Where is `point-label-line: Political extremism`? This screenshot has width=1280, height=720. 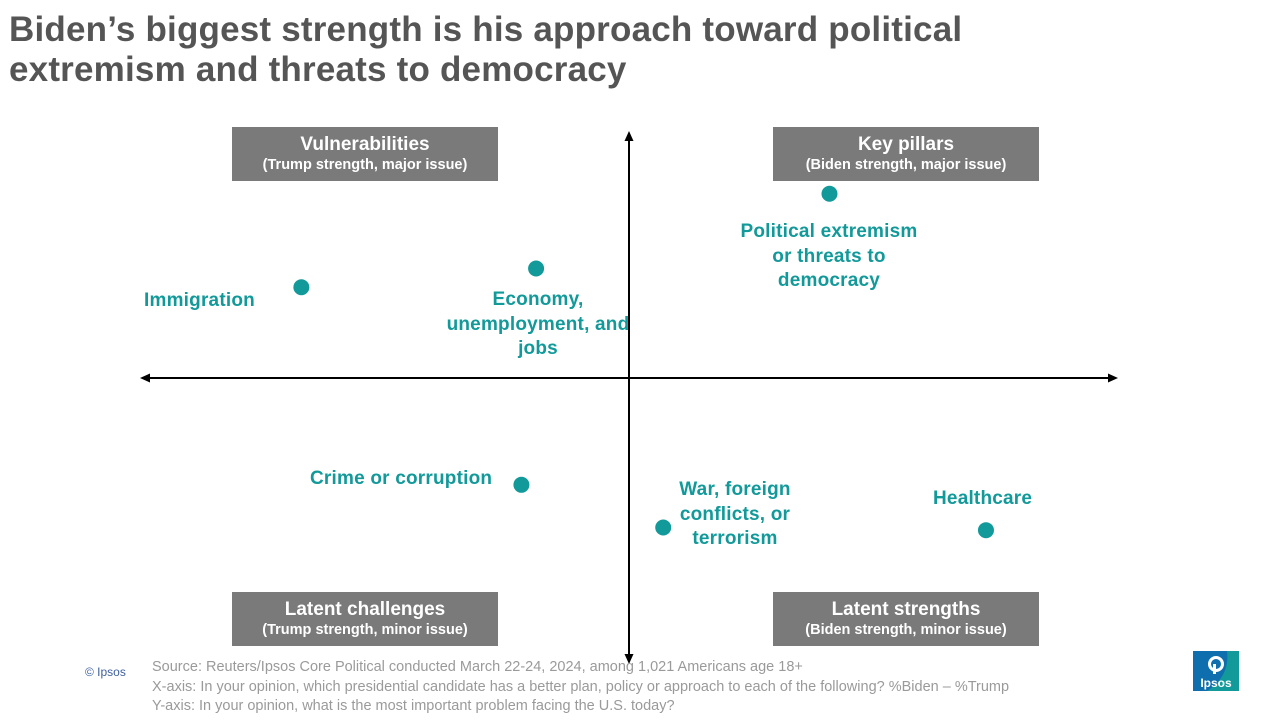 point-label-line: Political extremism is located at coordinates (829, 231).